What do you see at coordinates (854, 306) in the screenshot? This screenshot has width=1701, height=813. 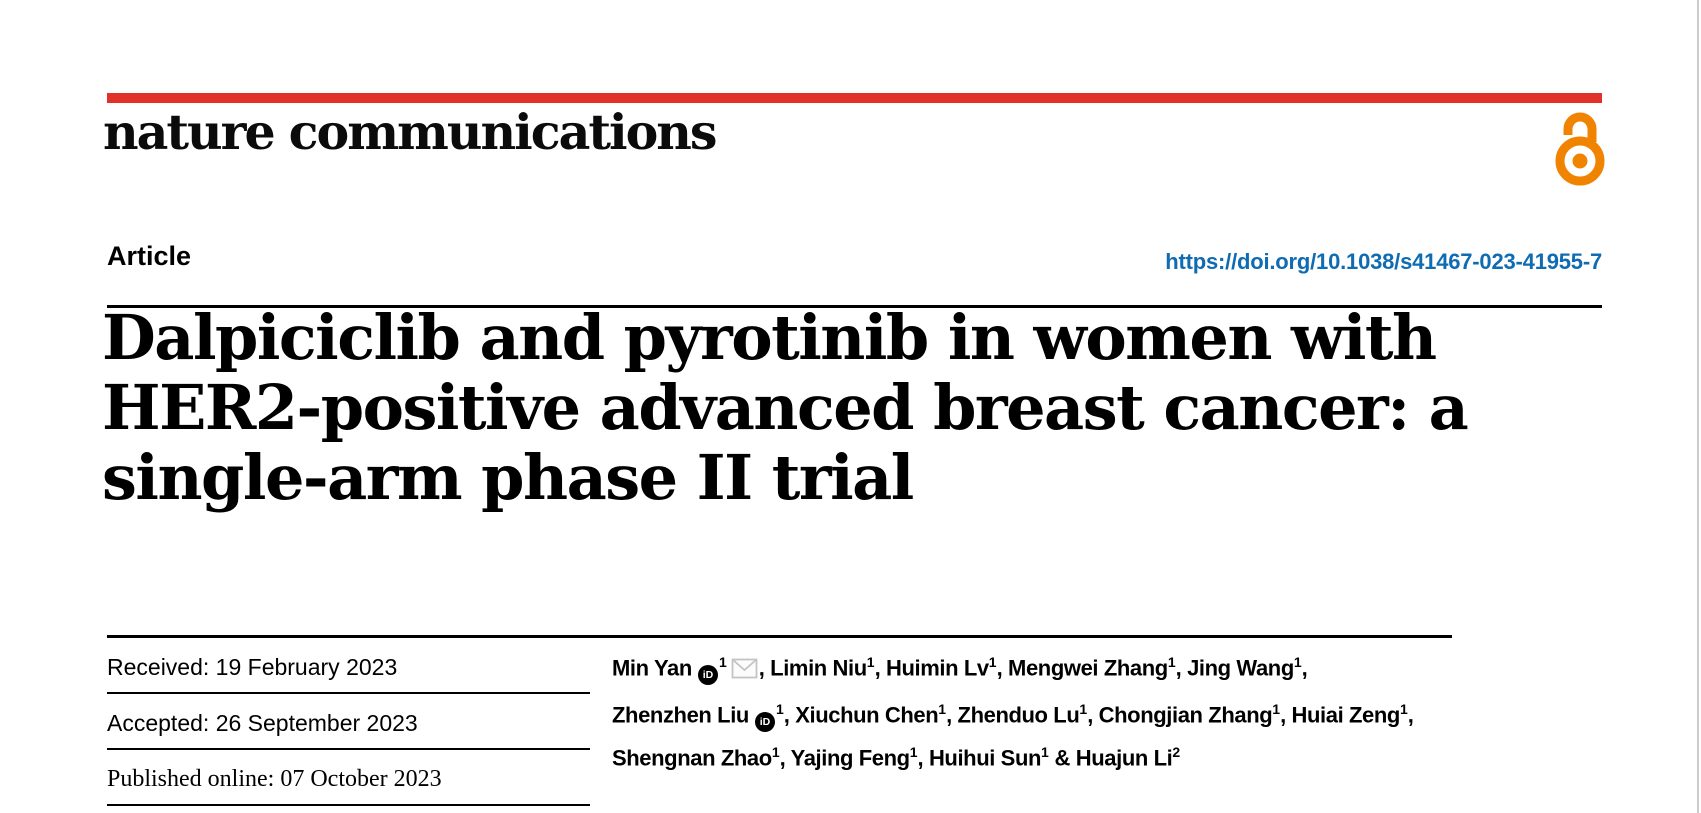 I see `header-divider-rule` at bounding box center [854, 306].